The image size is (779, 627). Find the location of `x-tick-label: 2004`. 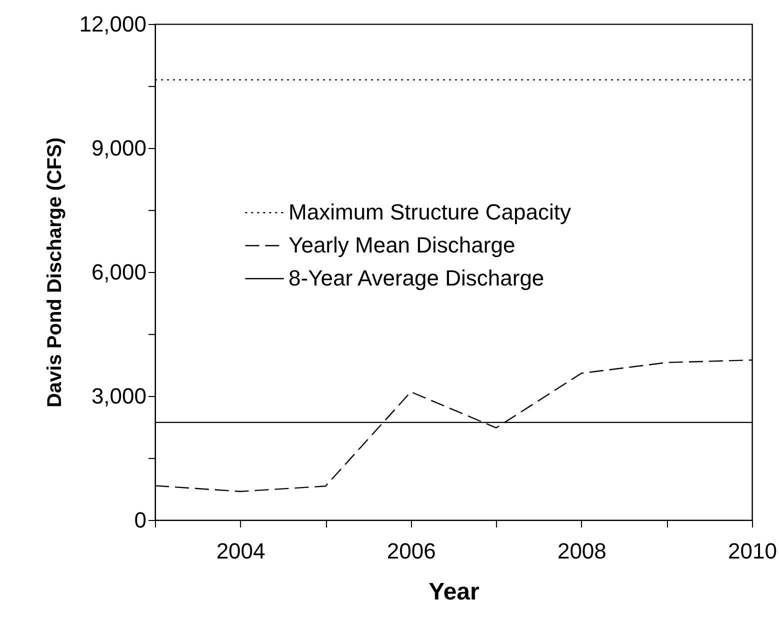

x-tick-label: 2004 is located at coordinates (241, 551).